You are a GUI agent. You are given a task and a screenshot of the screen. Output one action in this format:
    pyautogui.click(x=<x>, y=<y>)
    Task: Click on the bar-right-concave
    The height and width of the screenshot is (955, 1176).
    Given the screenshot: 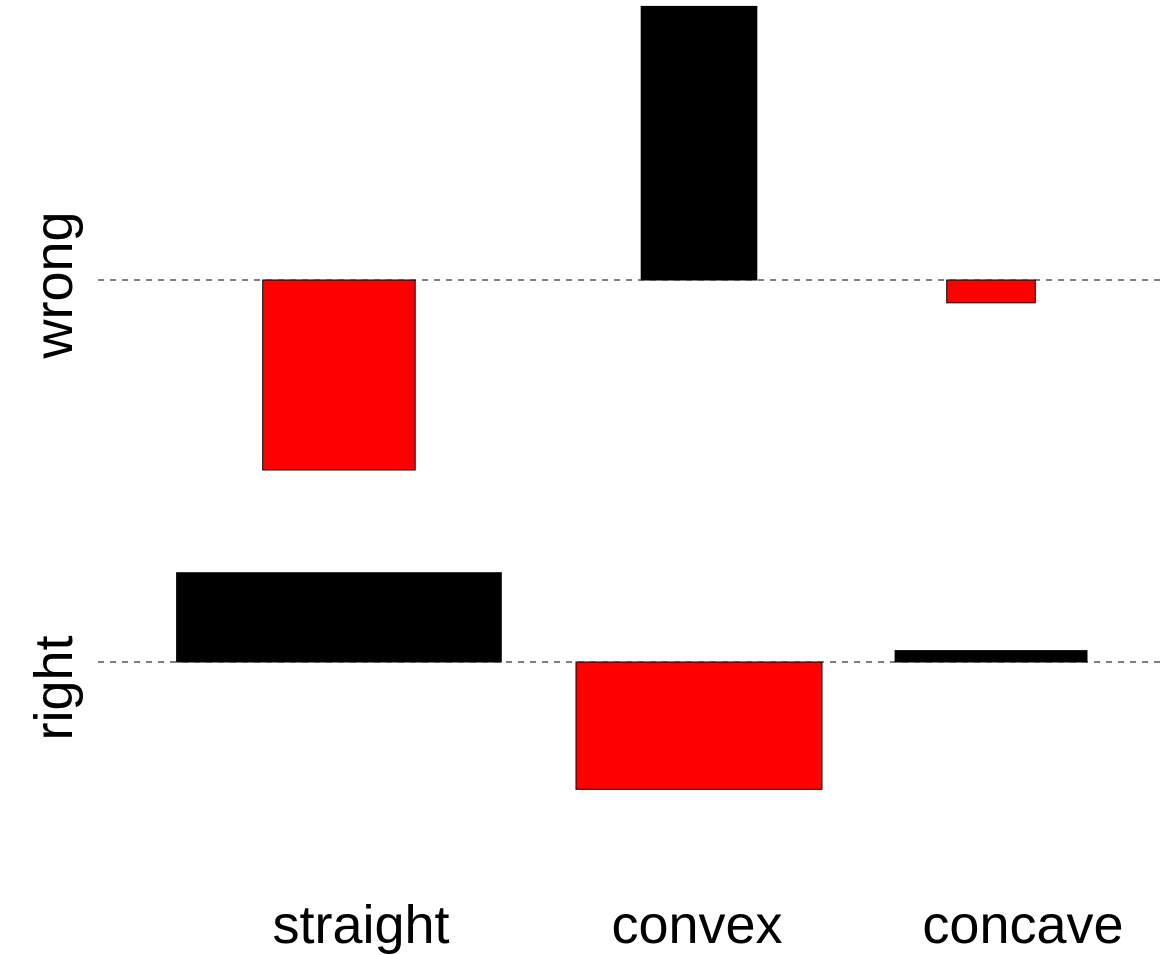 What is the action you would take?
    pyautogui.click(x=991, y=656)
    